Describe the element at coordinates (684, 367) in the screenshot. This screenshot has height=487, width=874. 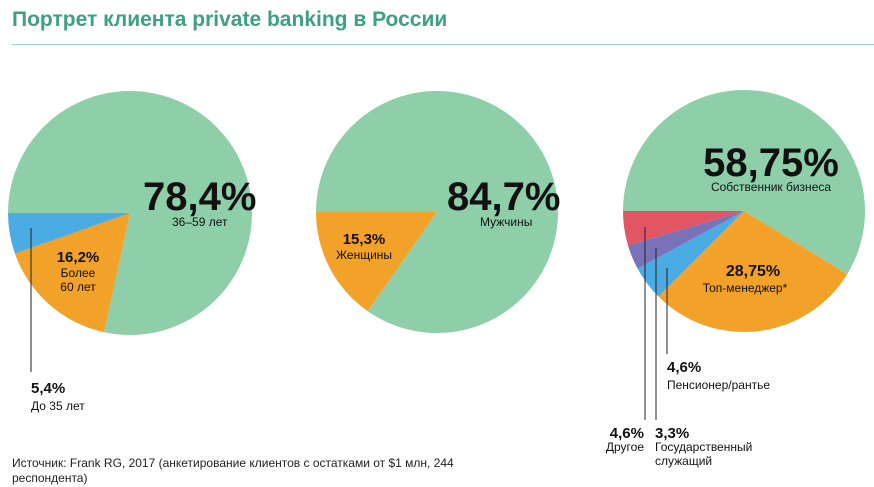
I see `label-value-pensioner: 4,6%` at that location.